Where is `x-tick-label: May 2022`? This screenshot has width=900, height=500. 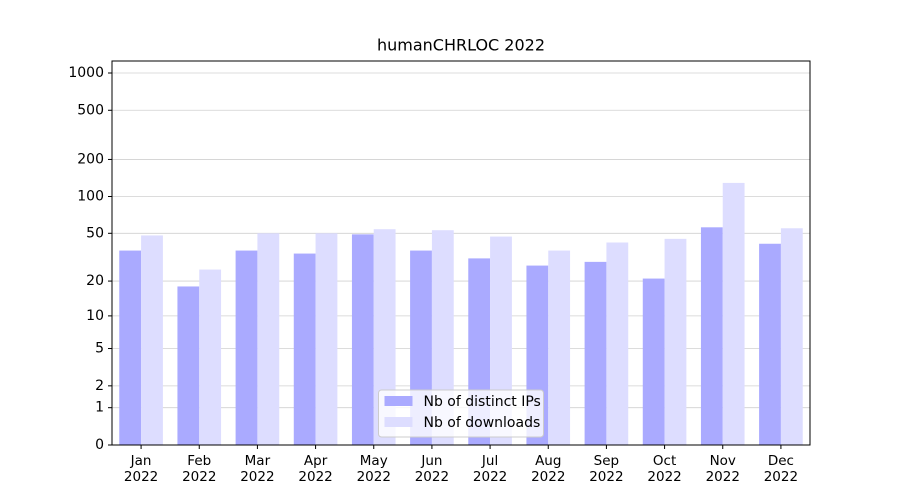
x-tick-label: May 2022 is located at coordinates (373, 469).